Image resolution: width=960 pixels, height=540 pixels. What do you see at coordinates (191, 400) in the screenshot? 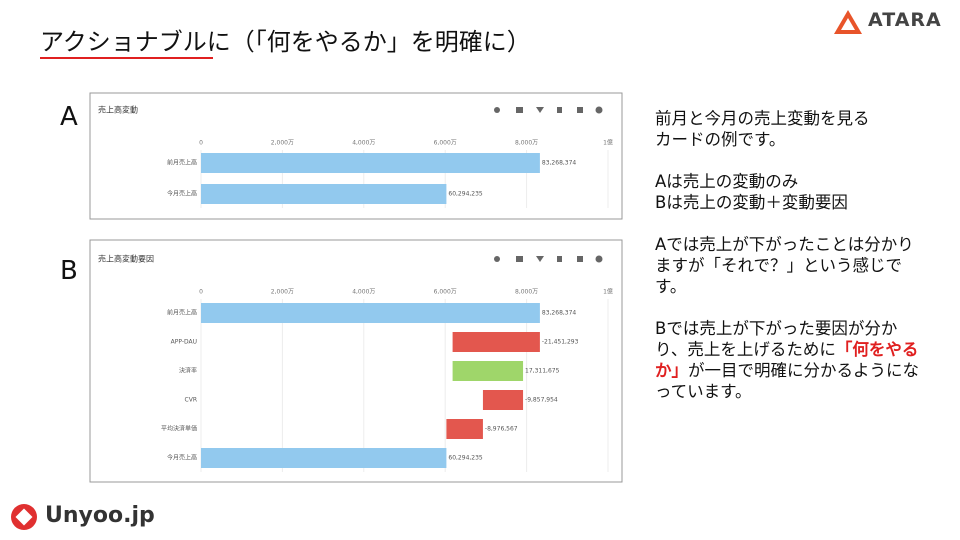
I see `y-tick-label: CVR` at bounding box center [191, 400].